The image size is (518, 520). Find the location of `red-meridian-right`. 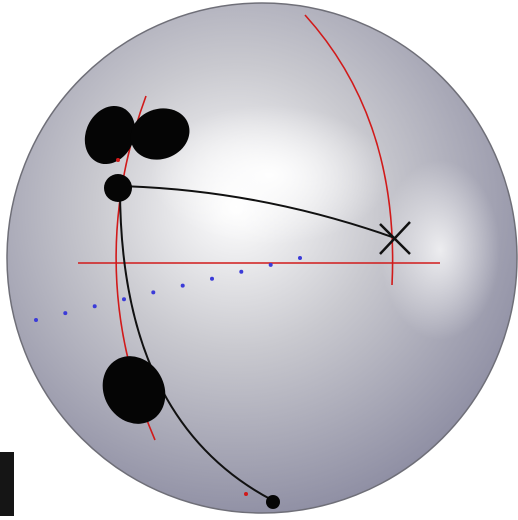

red-meridian-right is located at coordinates (349, 150).